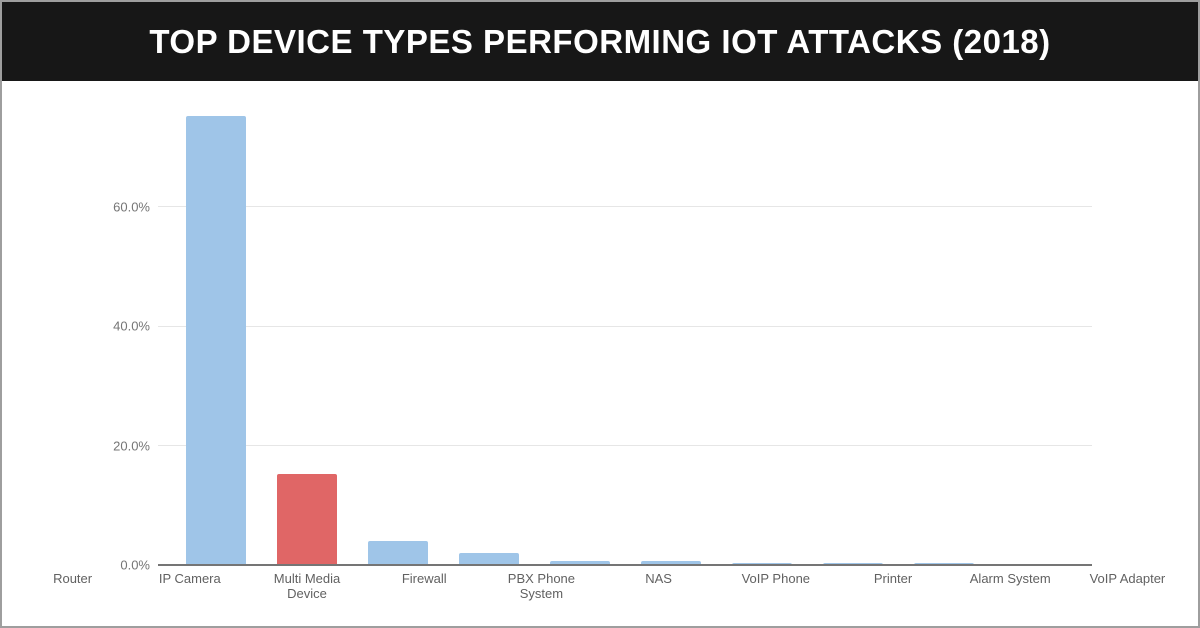 This screenshot has width=1200, height=628. Describe the element at coordinates (625, 565) in the screenshot. I see `x-axis-line` at that location.